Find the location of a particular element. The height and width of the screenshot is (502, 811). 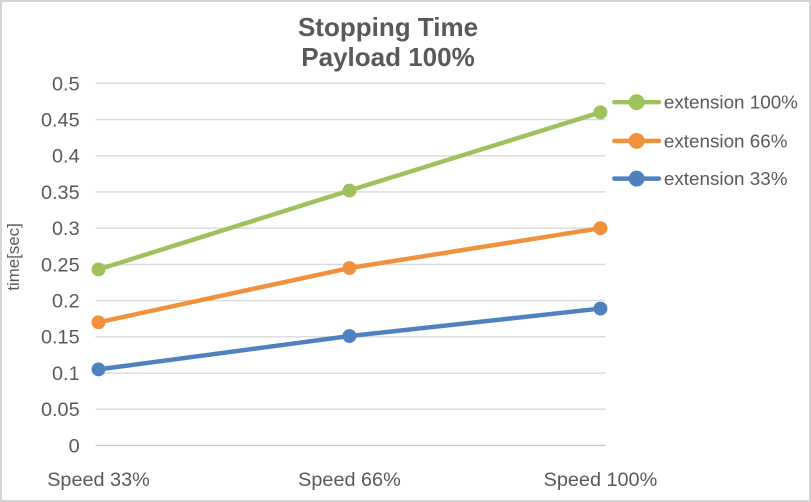

chart-title-line1: Stopping Time is located at coordinates (388, 27).